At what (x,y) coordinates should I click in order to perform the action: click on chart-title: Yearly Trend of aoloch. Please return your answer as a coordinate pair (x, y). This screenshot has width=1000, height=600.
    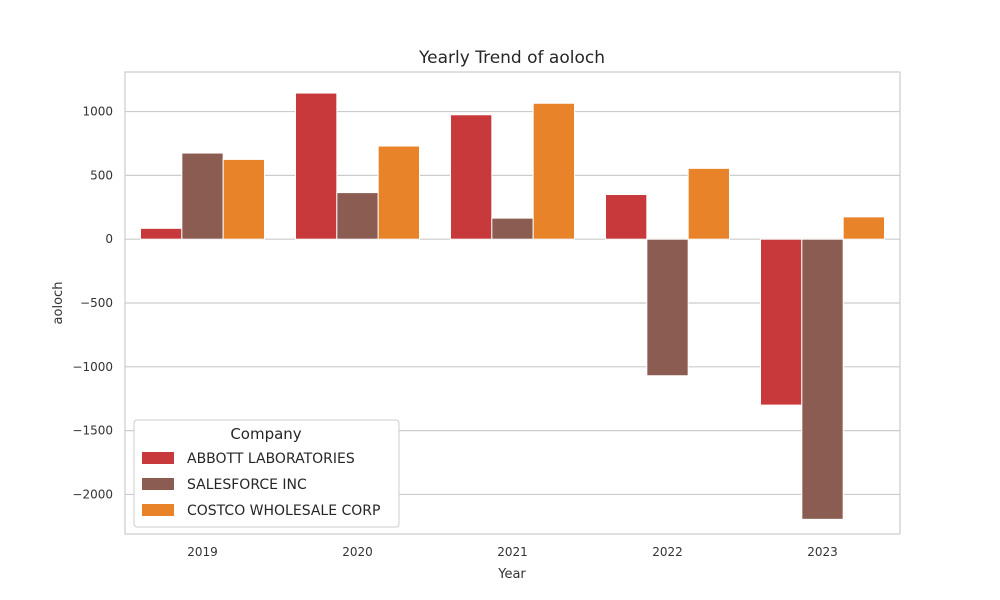
    Looking at the image, I should click on (511, 58).